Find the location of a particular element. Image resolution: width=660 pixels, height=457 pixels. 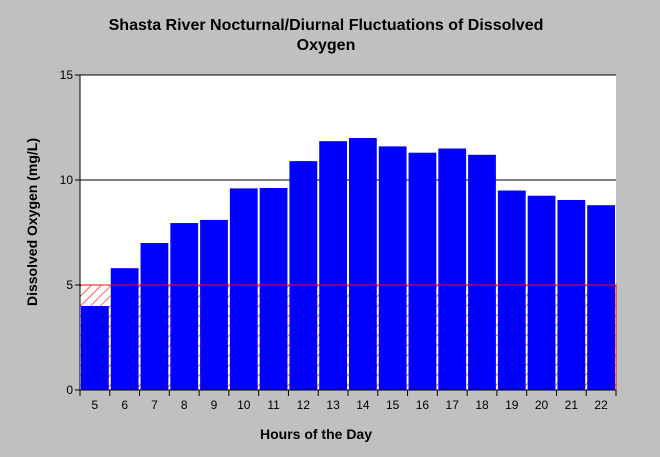

y-axis-label: Dissolved Oxygen (mg/L) is located at coordinates (32, 222).